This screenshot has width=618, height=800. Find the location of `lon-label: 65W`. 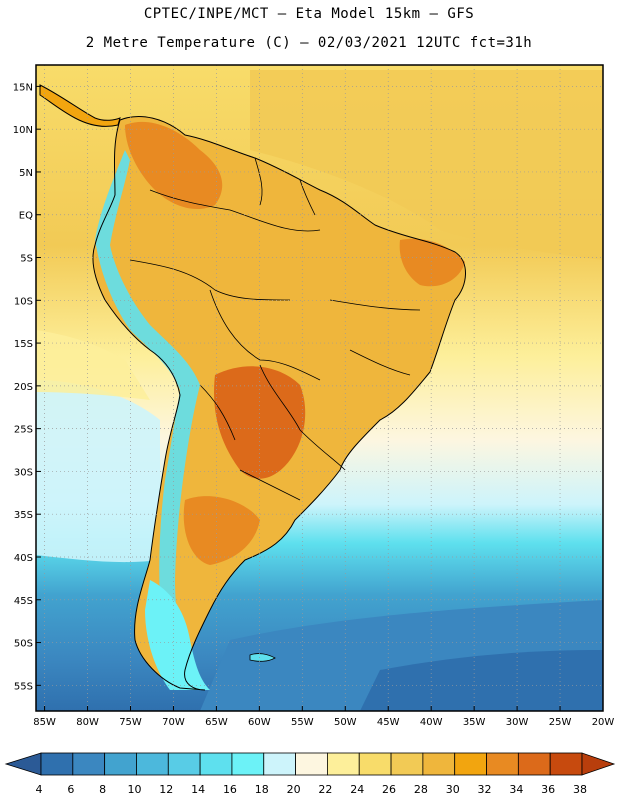

lon-label: 65W is located at coordinates (216, 722).